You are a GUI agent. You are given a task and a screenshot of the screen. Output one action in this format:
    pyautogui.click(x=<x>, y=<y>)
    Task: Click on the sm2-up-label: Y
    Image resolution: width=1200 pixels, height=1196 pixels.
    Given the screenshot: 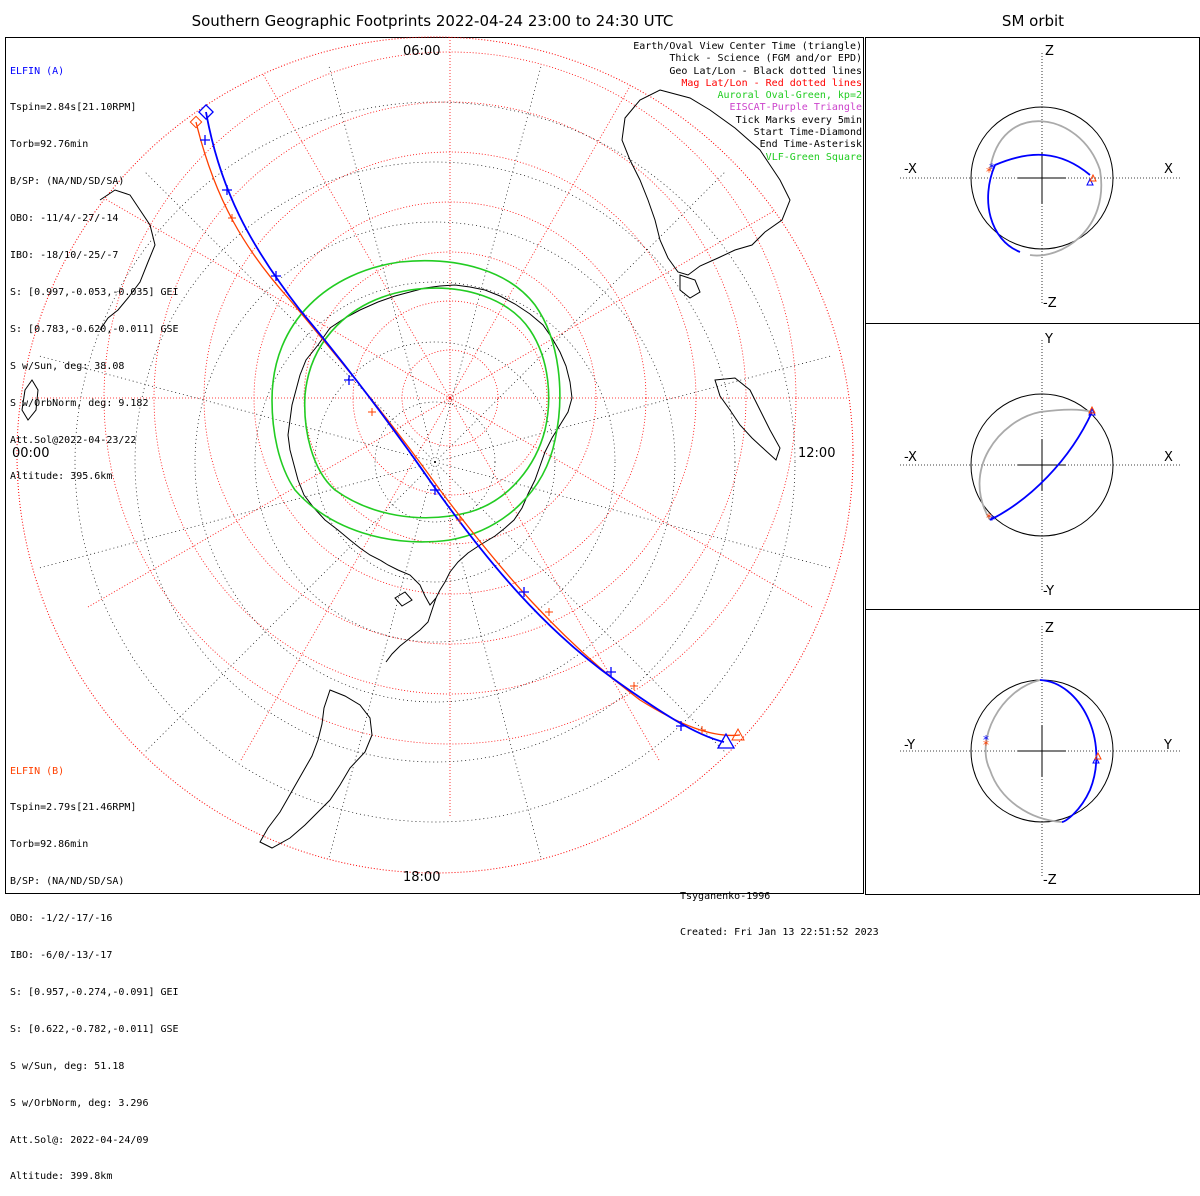 What is the action you would take?
    pyautogui.click(x=1049, y=339)
    